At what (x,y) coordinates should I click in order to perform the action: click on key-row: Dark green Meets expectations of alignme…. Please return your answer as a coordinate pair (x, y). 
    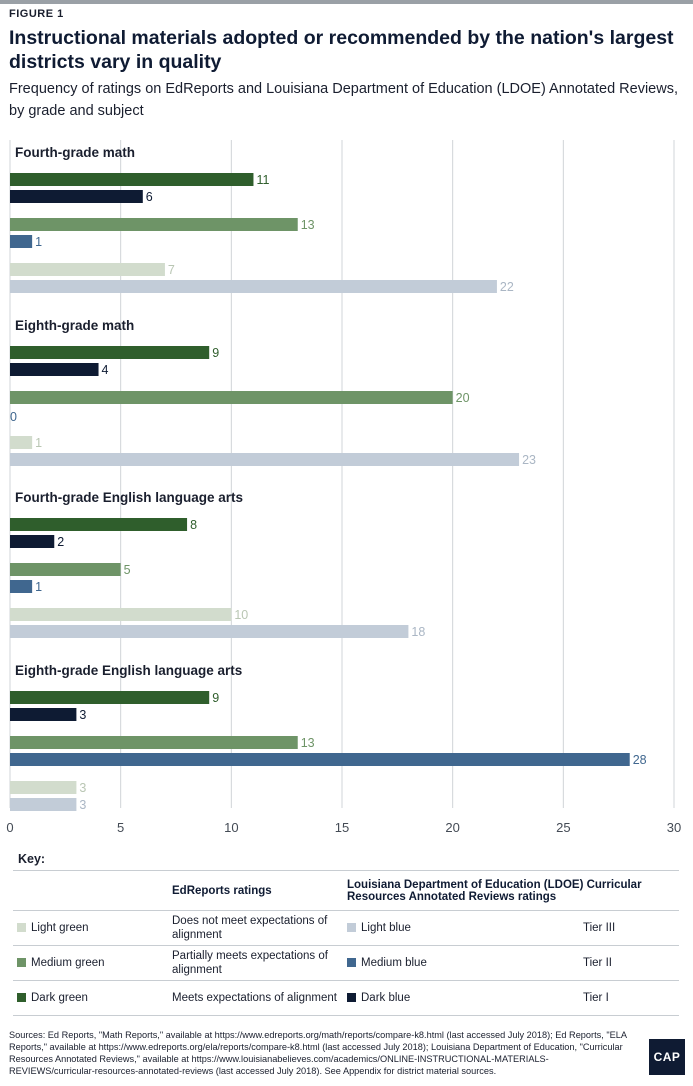
    Looking at the image, I should click on (346, 998).